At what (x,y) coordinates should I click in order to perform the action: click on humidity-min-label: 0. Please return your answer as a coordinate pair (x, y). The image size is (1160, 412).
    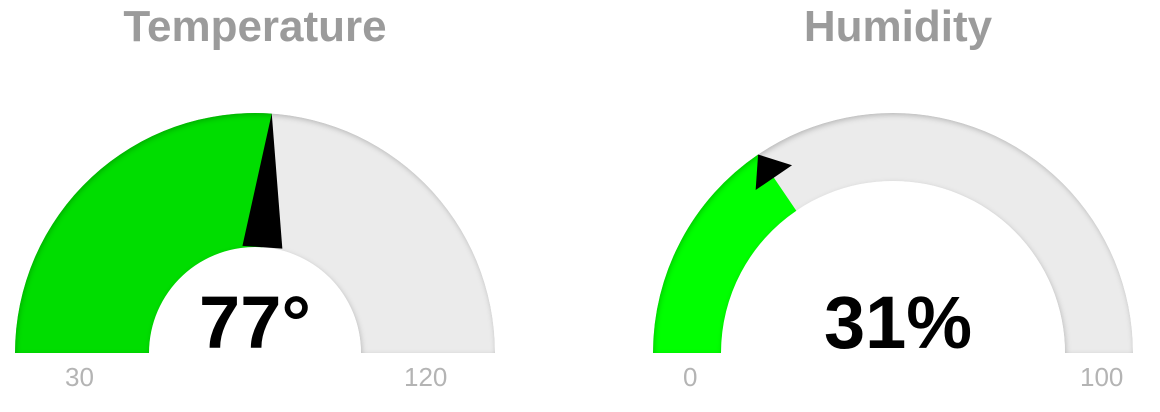
    Looking at the image, I should click on (690, 377).